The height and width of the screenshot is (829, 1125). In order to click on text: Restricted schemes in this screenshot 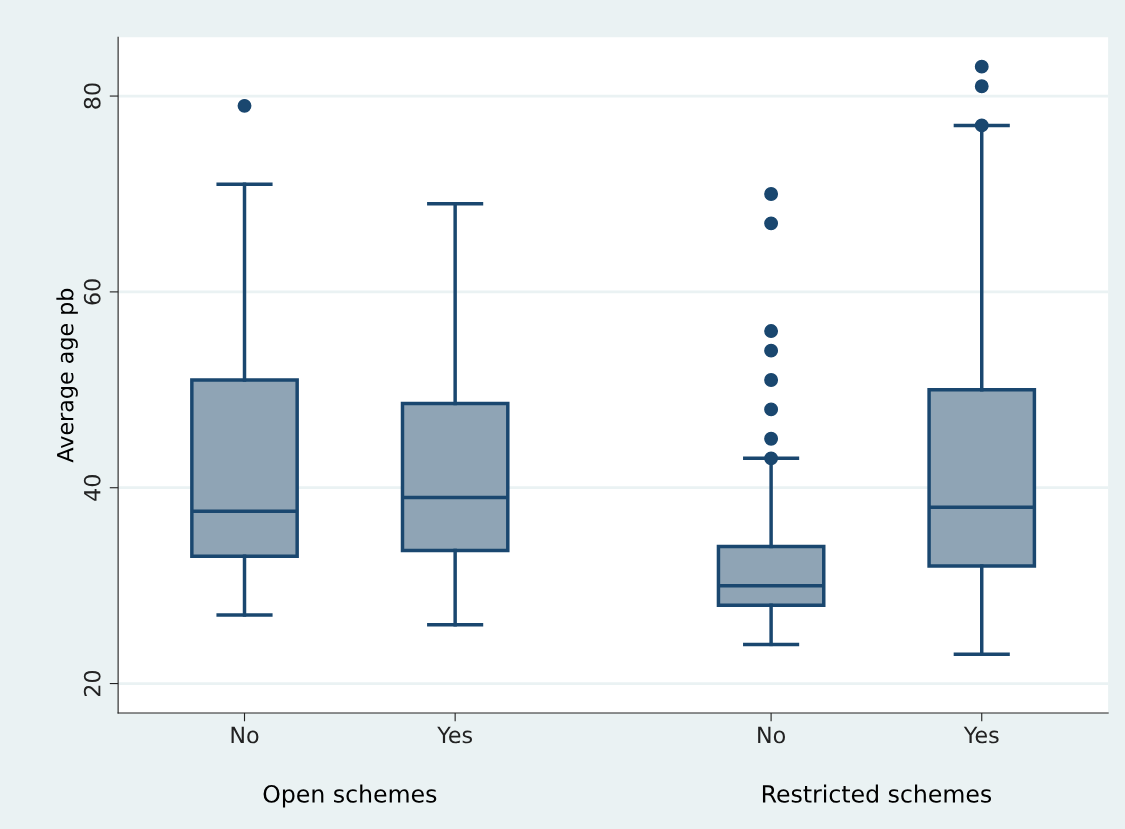, I will do `click(877, 793)`.